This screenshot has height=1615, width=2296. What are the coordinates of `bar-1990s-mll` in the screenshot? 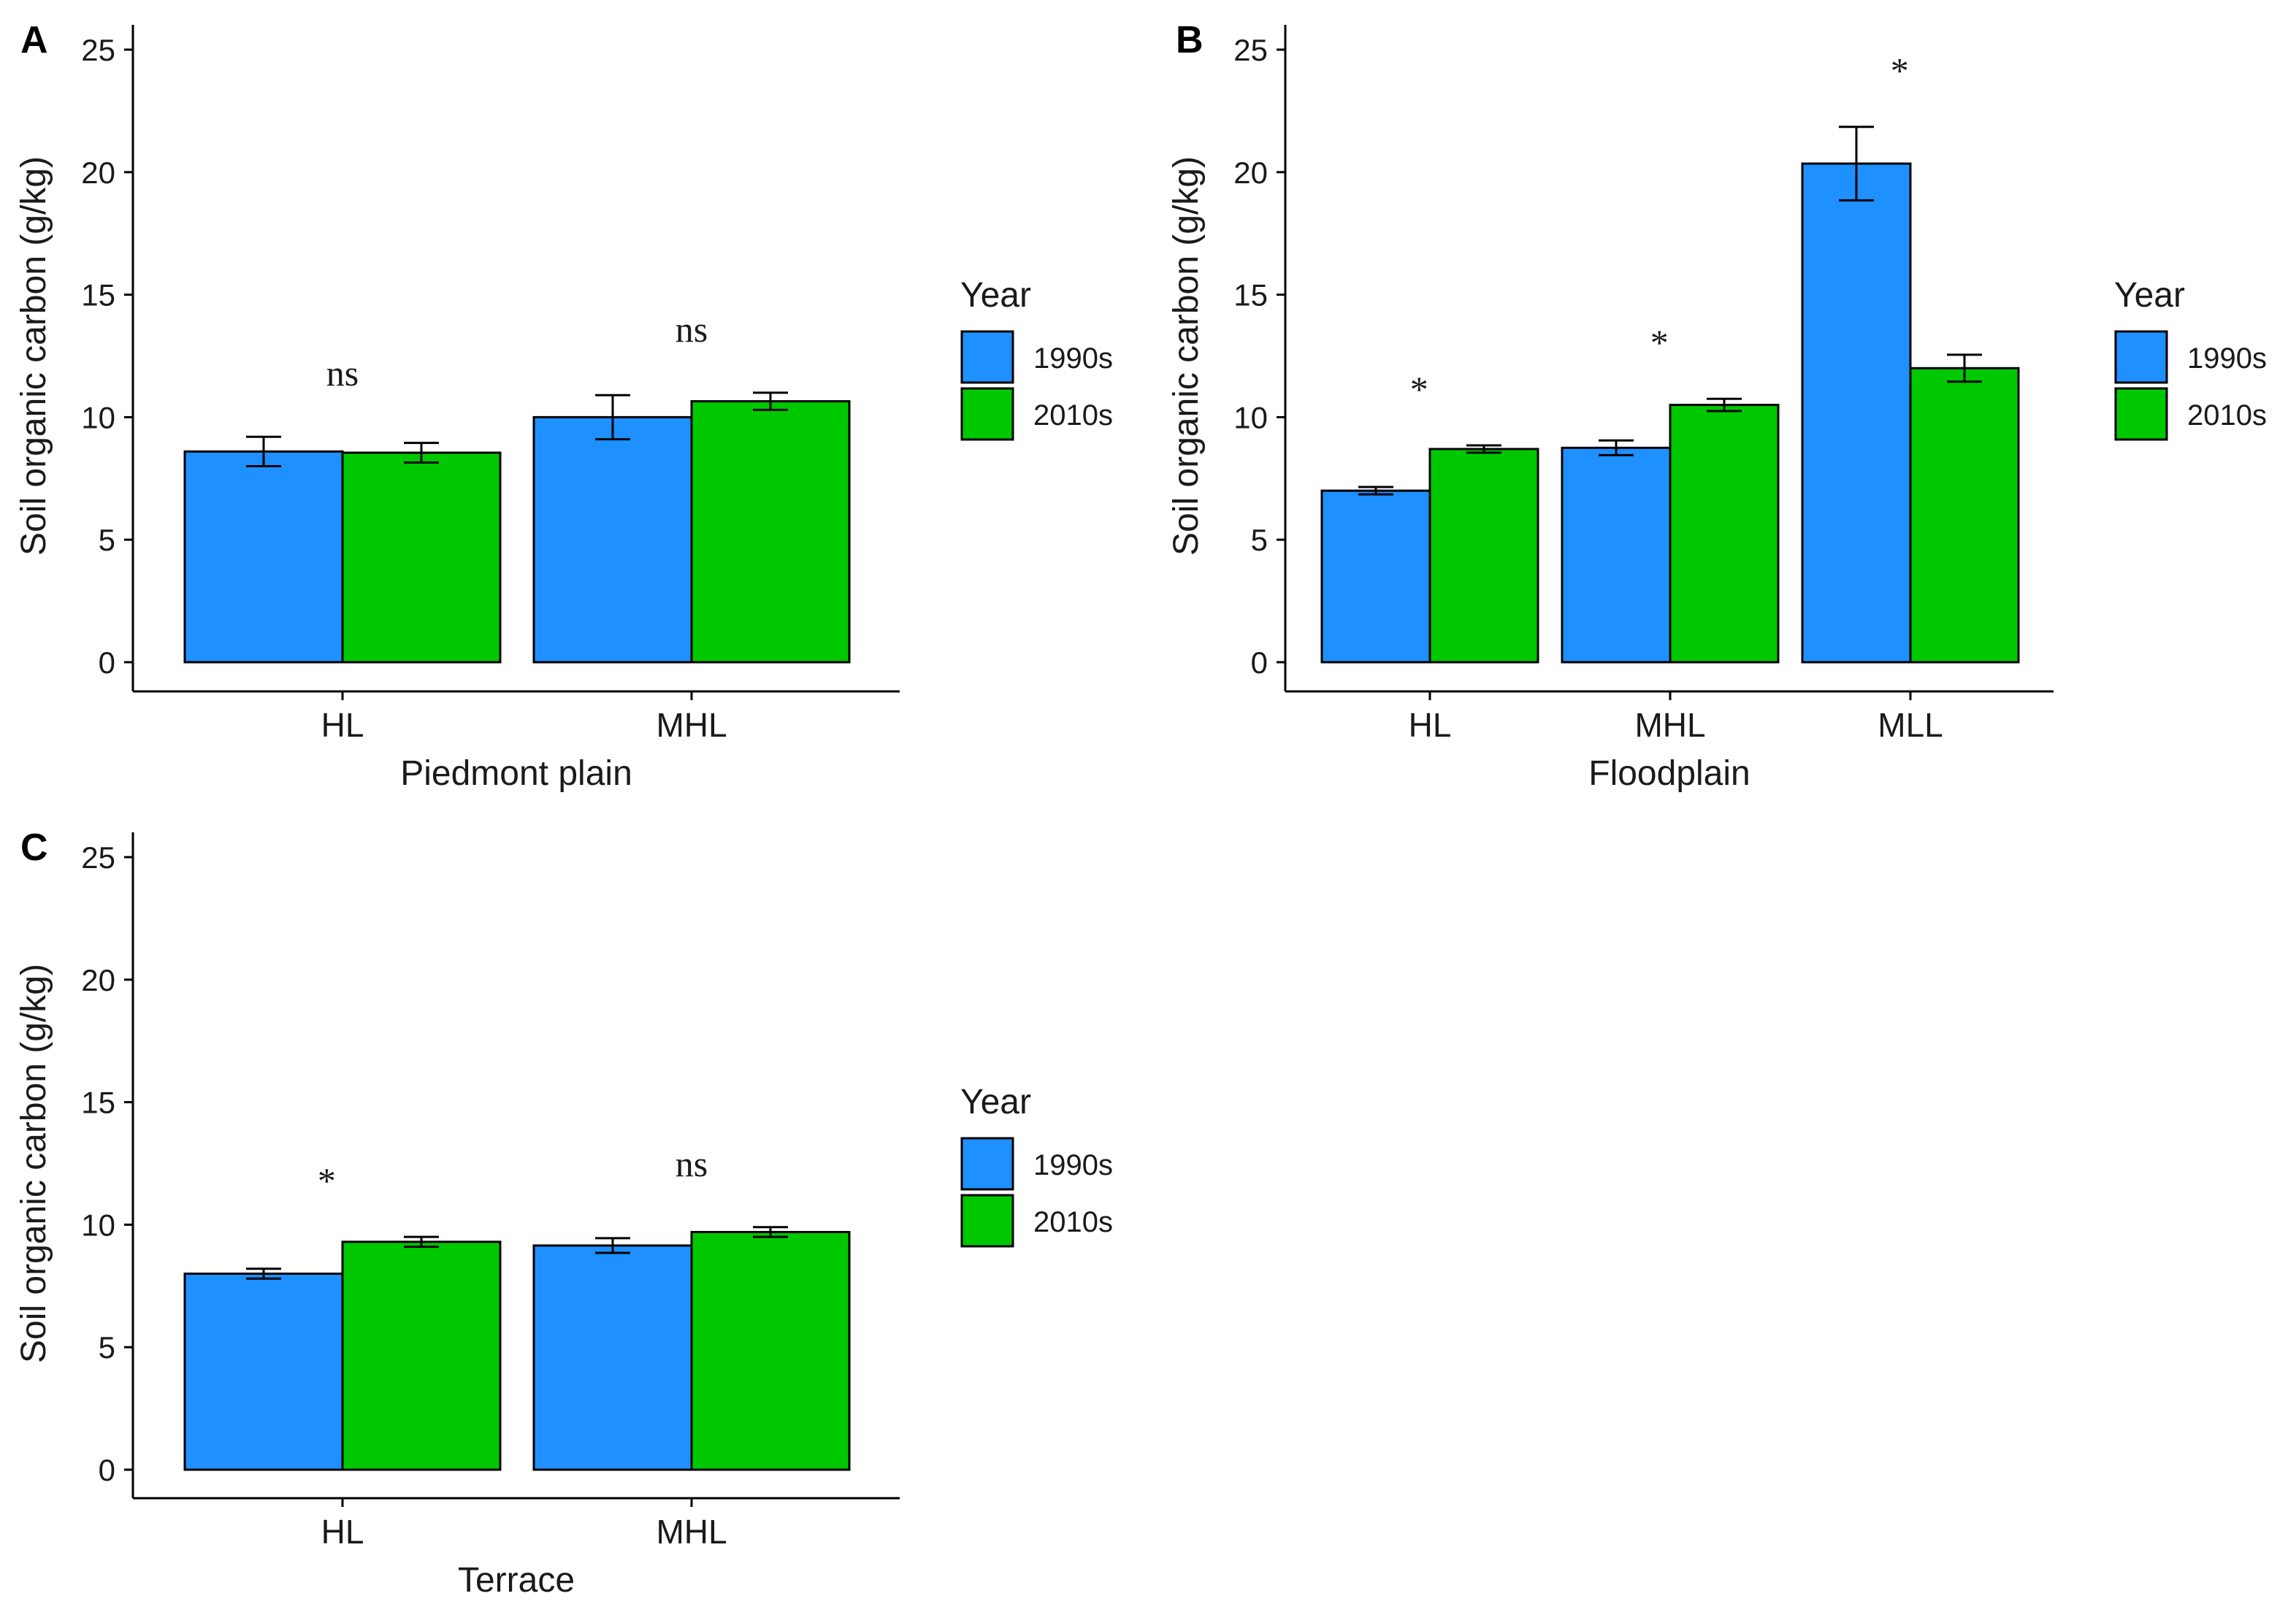 It's located at (1856, 413).